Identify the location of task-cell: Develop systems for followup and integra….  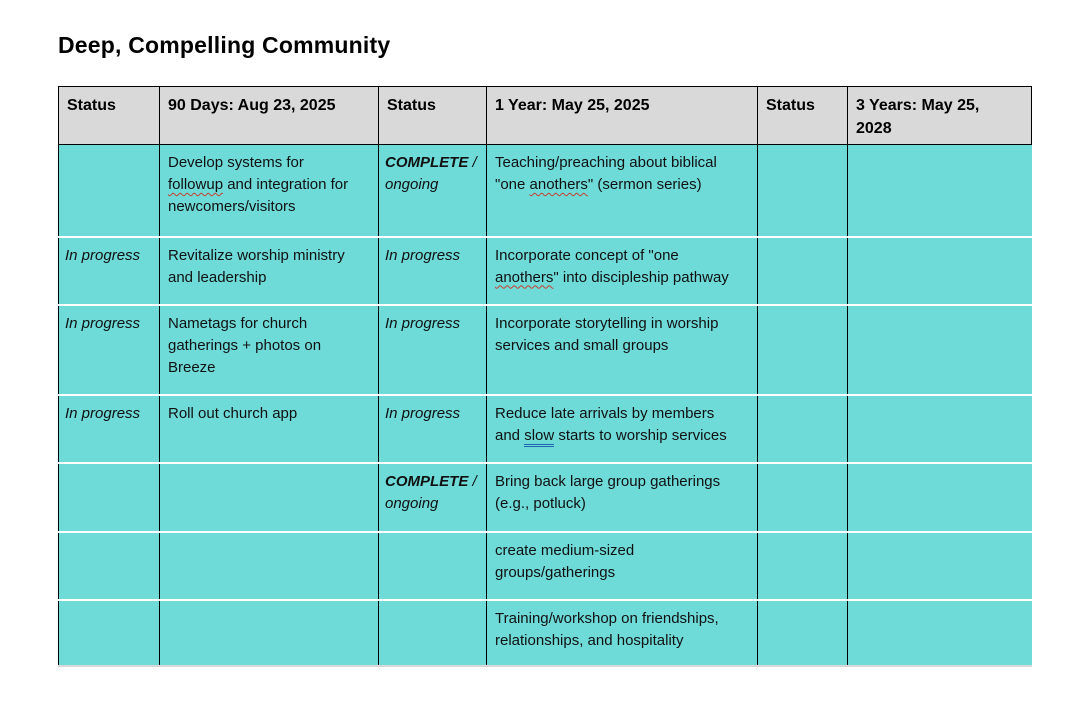
(269, 191).